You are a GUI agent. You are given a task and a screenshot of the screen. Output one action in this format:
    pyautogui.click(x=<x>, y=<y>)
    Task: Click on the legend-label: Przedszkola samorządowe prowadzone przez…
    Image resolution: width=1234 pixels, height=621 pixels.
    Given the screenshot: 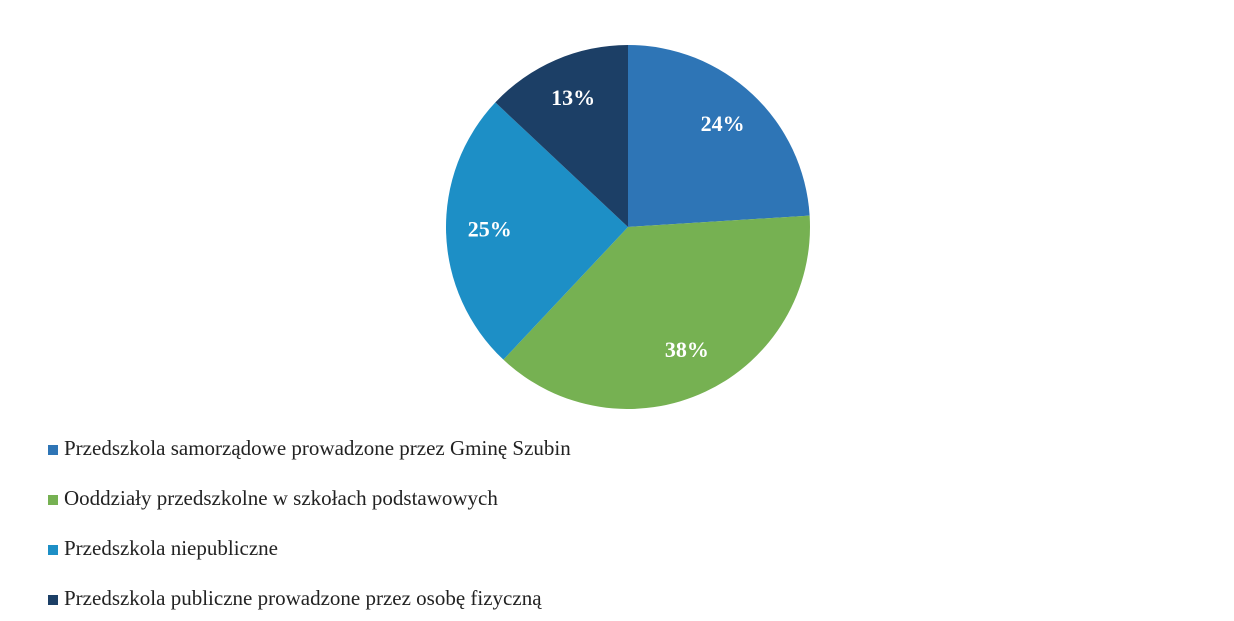 What is the action you would take?
    pyautogui.click(x=317, y=448)
    